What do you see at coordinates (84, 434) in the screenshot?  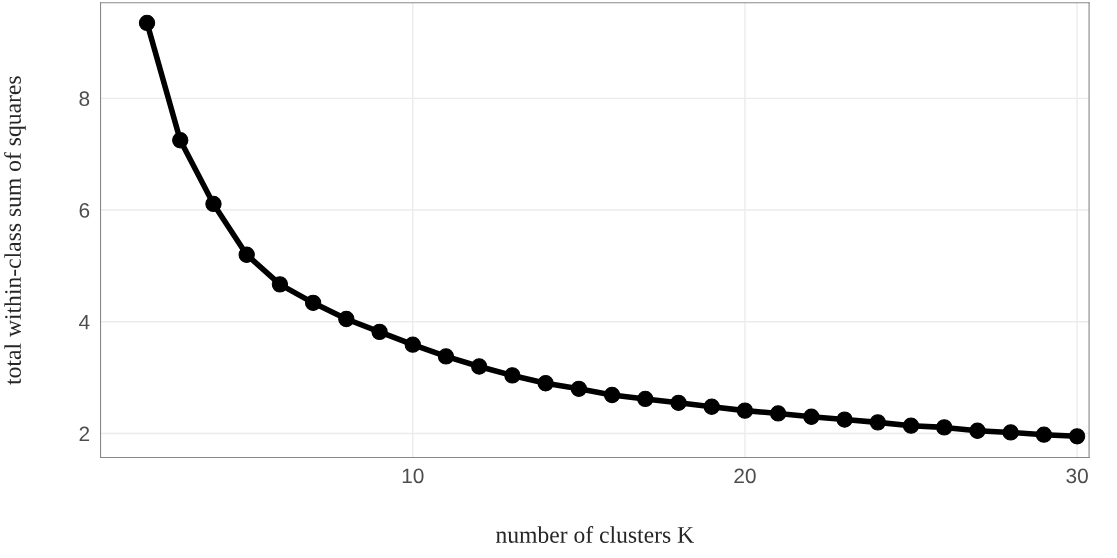 I see `y-tick-label: 2` at bounding box center [84, 434].